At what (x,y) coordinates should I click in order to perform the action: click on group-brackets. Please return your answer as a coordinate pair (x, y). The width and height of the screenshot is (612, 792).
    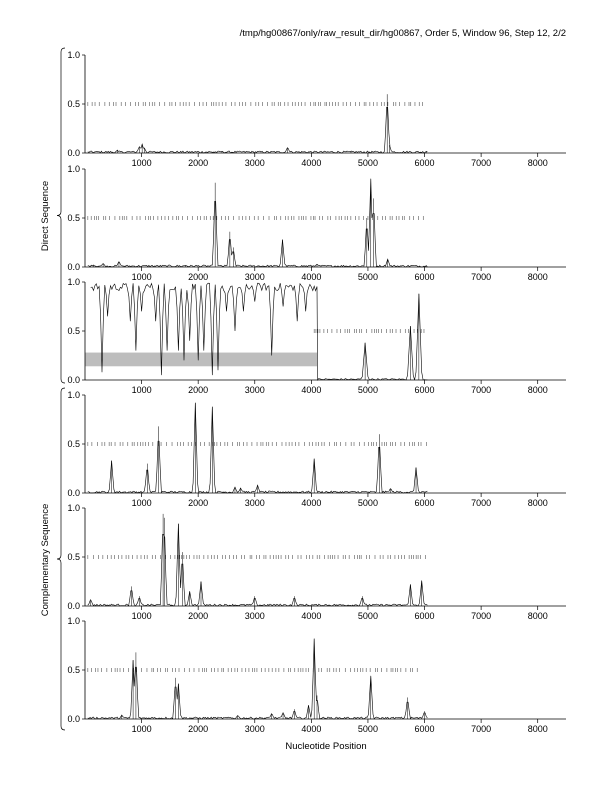
    Looking at the image, I should click on (61, 389).